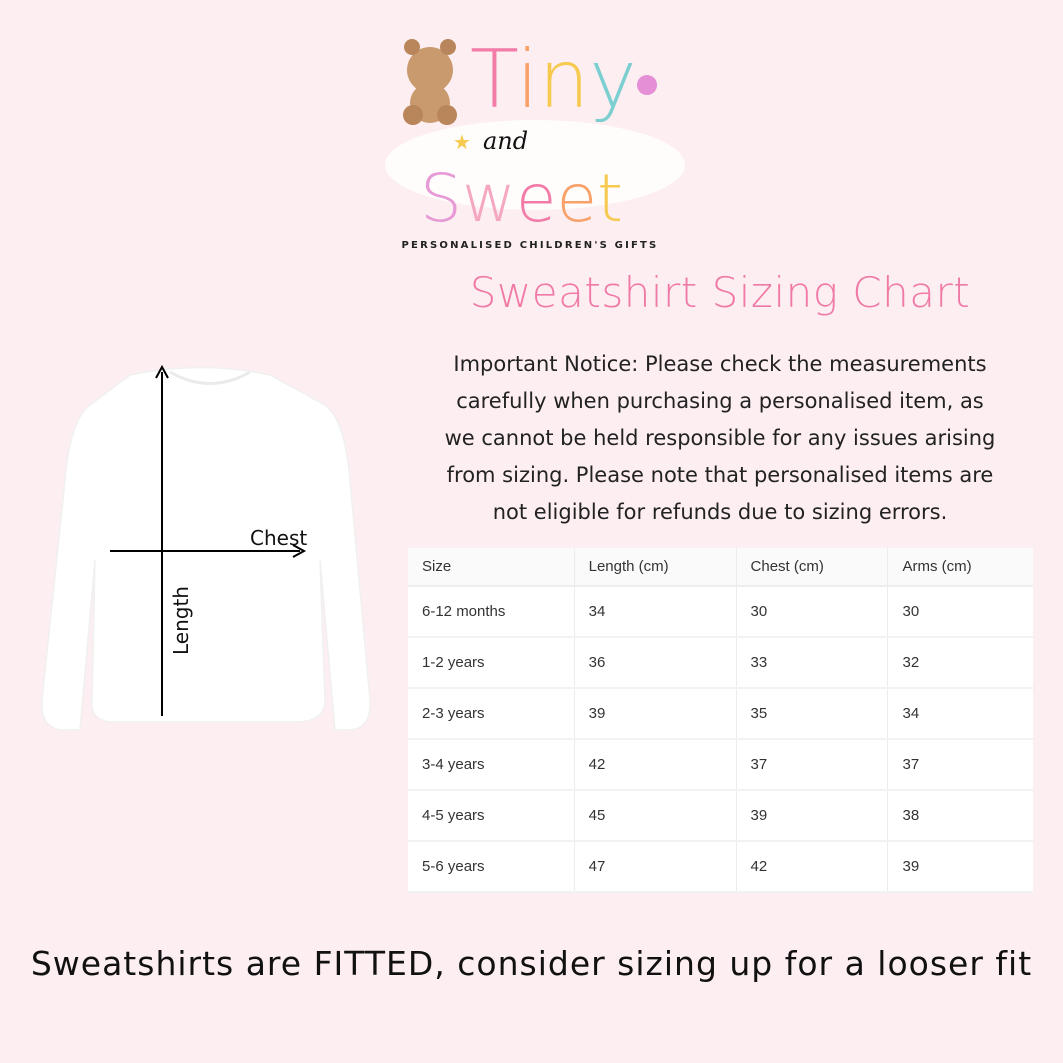 The width and height of the screenshot is (1063, 1063). I want to click on length-label: Length, so click(181, 620).